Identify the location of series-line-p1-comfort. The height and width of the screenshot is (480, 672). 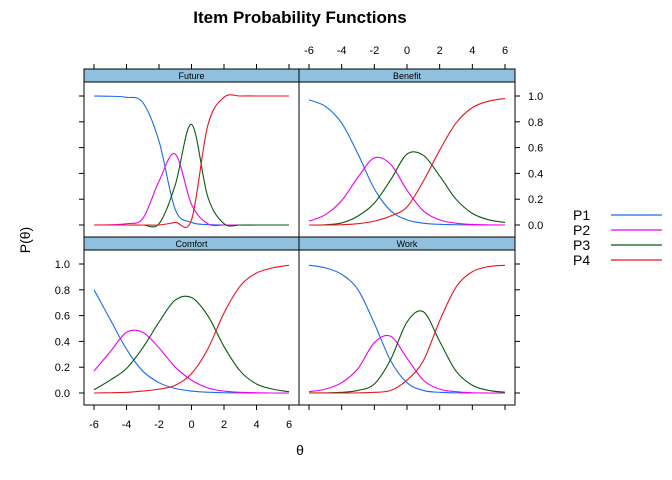
(191, 341).